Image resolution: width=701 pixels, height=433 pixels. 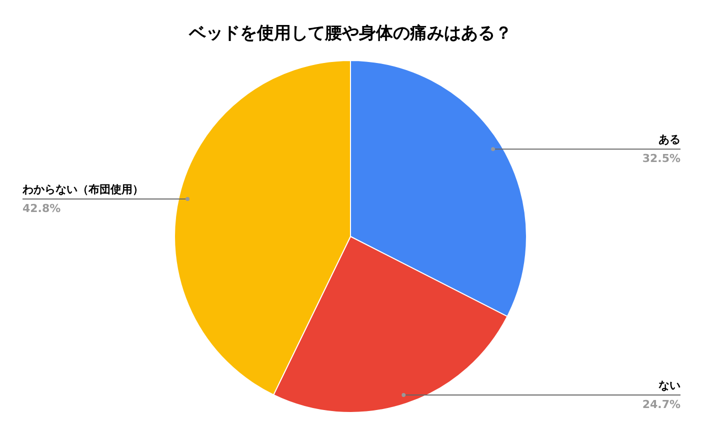 What do you see at coordinates (669, 385) in the screenshot?
I see `slice-label: ない` at bounding box center [669, 385].